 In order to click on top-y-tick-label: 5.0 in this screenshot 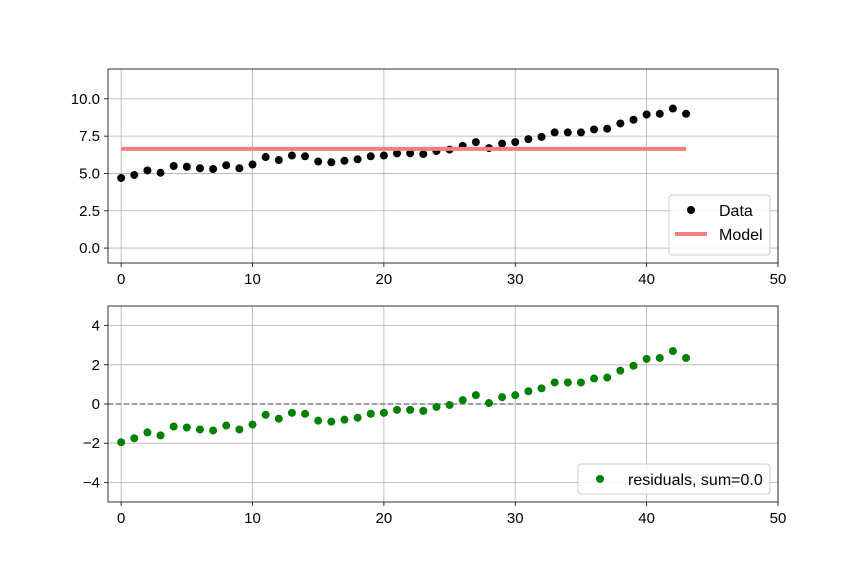, I will do `click(89, 173)`.